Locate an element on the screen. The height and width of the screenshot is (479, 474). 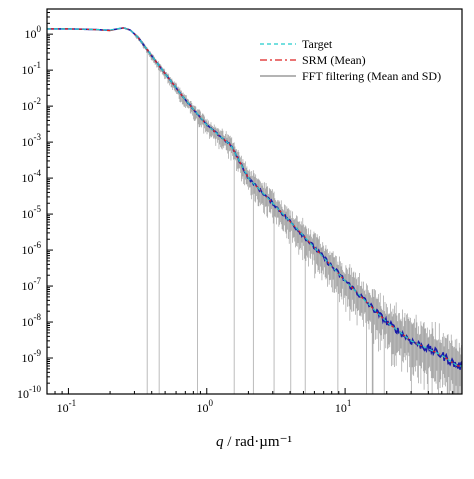
x-tick-label: 10⁻¹ is located at coordinates (67, 406).